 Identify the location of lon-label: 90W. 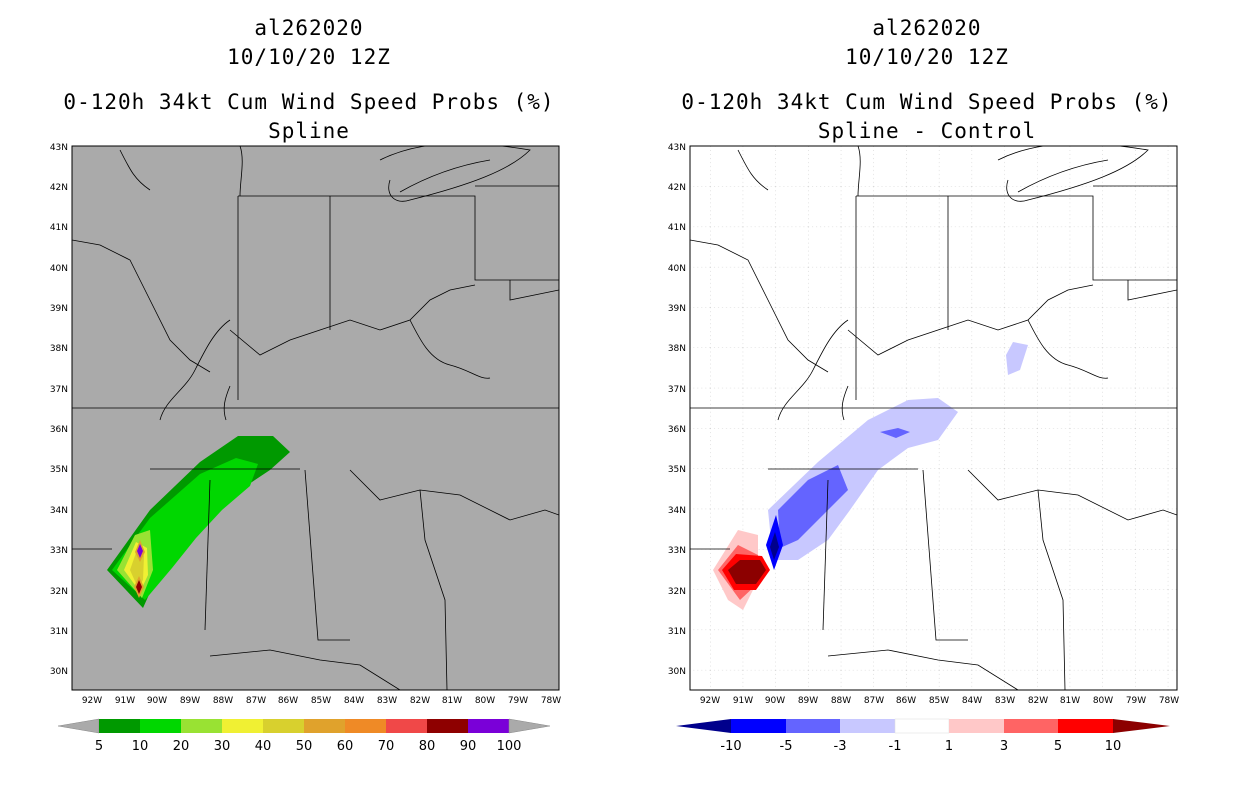
(775, 701).